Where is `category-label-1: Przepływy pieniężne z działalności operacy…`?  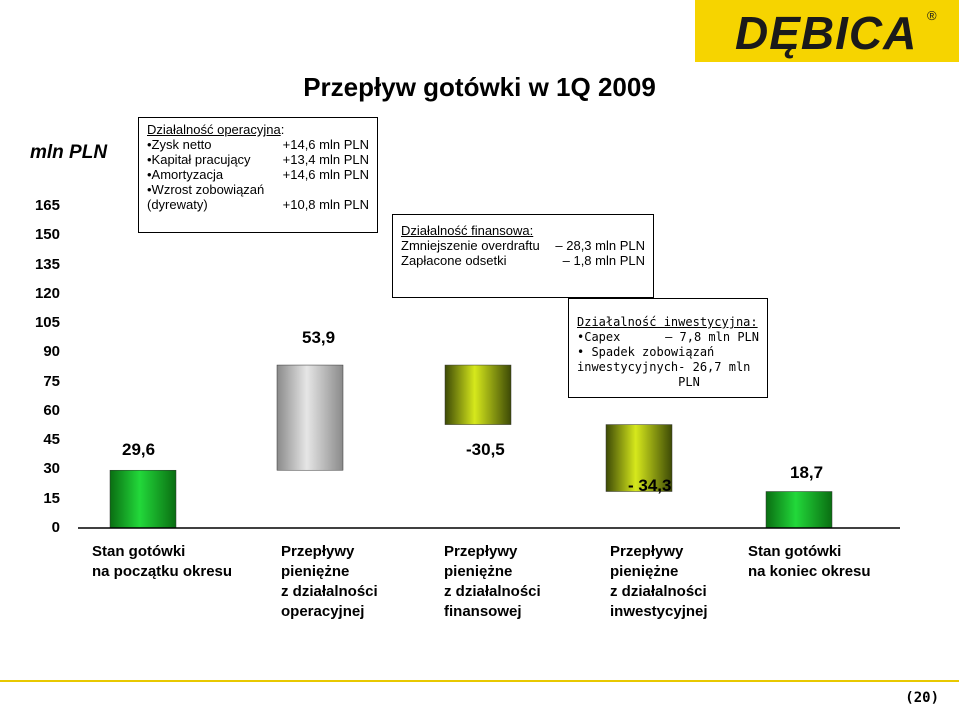 category-label-1: Przepływy pieniężne z działalności operacy… is located at coordinates (329, 581).